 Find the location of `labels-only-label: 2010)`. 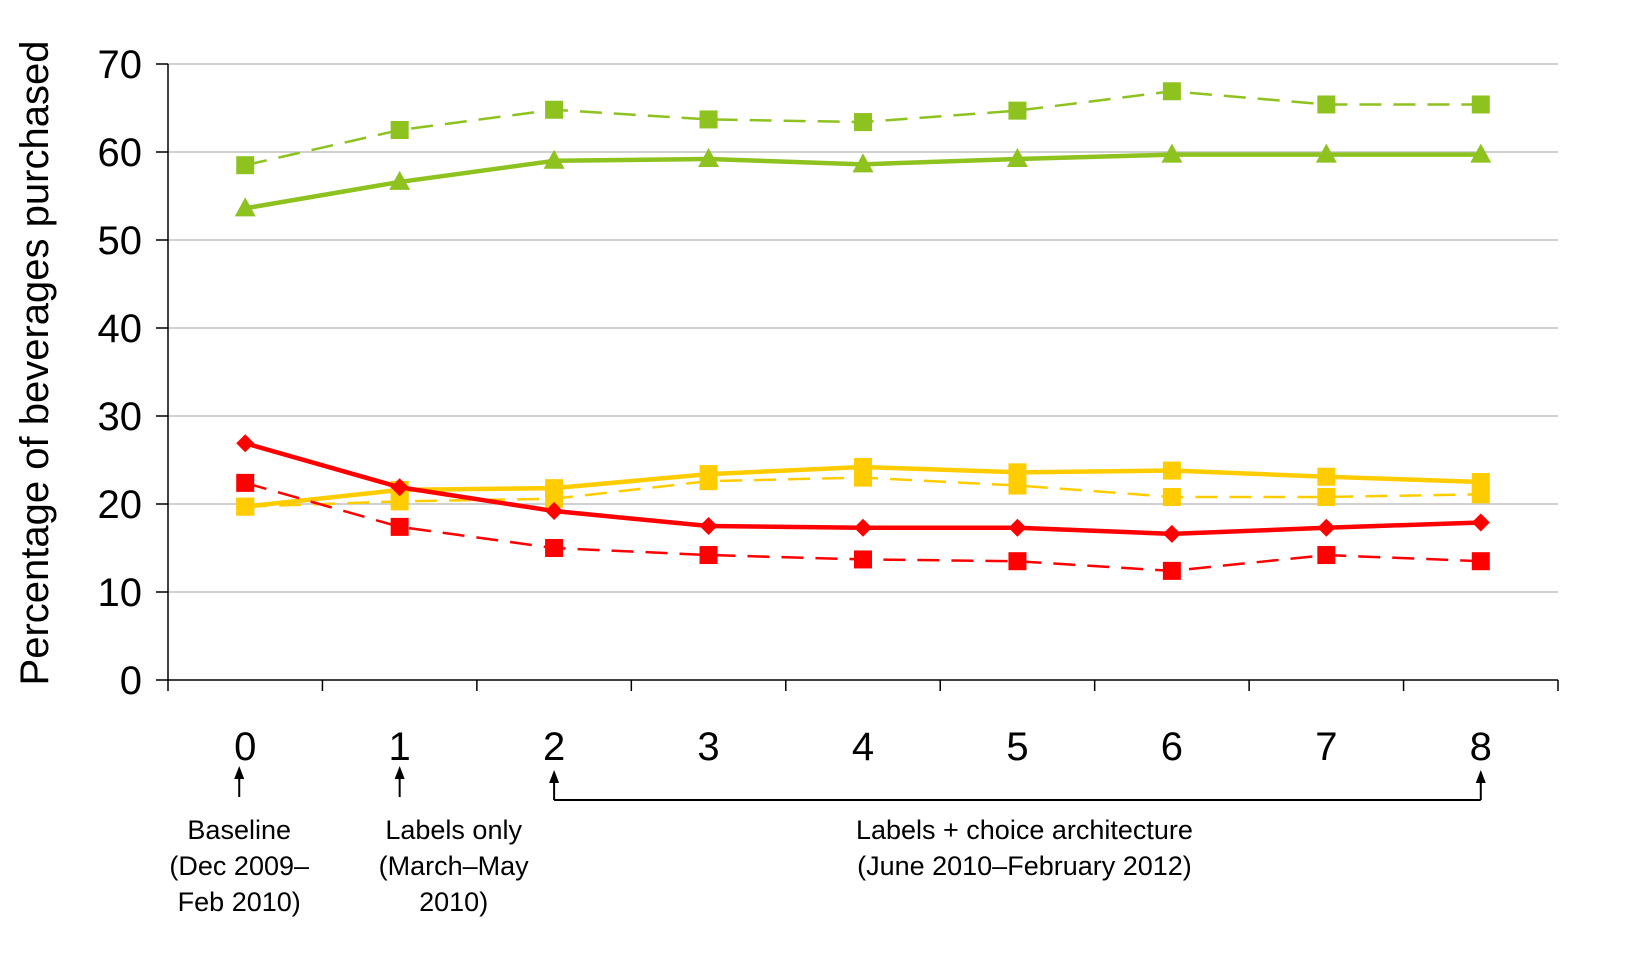

labels-only-label: 2010) is located at coordinates (453, 902).